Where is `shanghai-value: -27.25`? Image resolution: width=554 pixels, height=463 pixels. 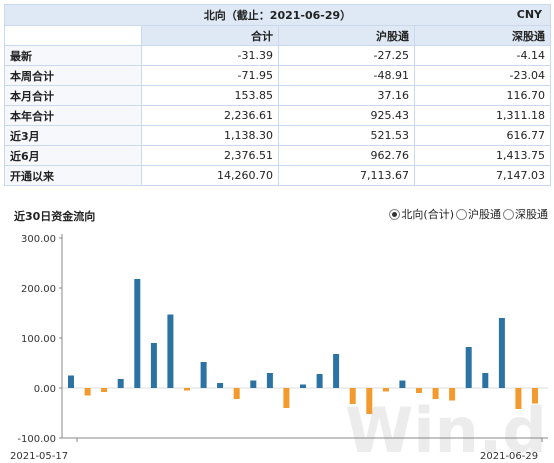 shanghai-value: -27.25 is located at coordinates (346, 55).